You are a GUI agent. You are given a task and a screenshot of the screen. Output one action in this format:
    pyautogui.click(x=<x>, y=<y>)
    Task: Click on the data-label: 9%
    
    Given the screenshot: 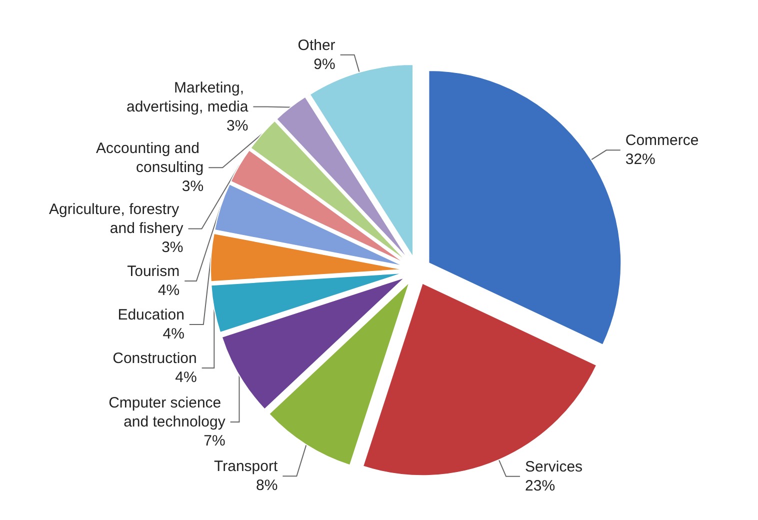 What is the action you would take?
    pyautogui.click(x=325, y=64)
    